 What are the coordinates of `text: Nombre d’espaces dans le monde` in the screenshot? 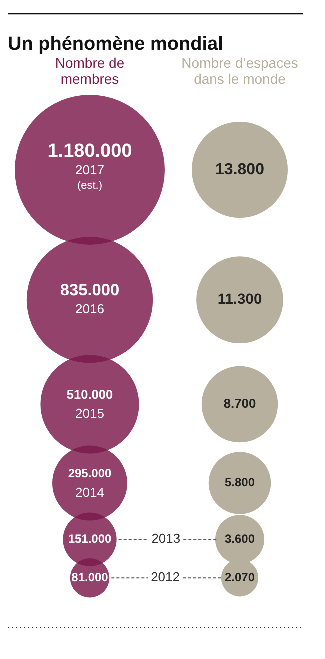 It's located at (240, 71).